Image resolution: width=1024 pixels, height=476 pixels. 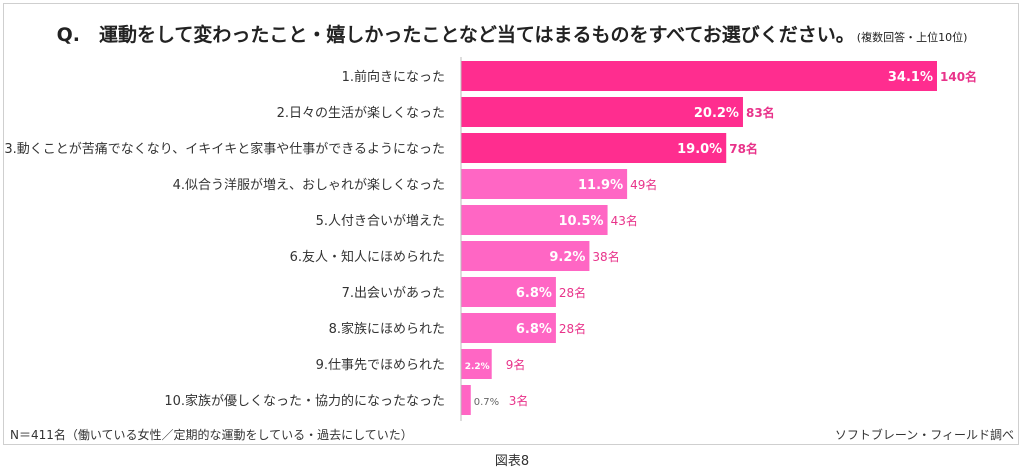 What do you see at coordinates (605, 256) in the screenshot?
I see `count-label: 38名` at bounding box center [605, 256].